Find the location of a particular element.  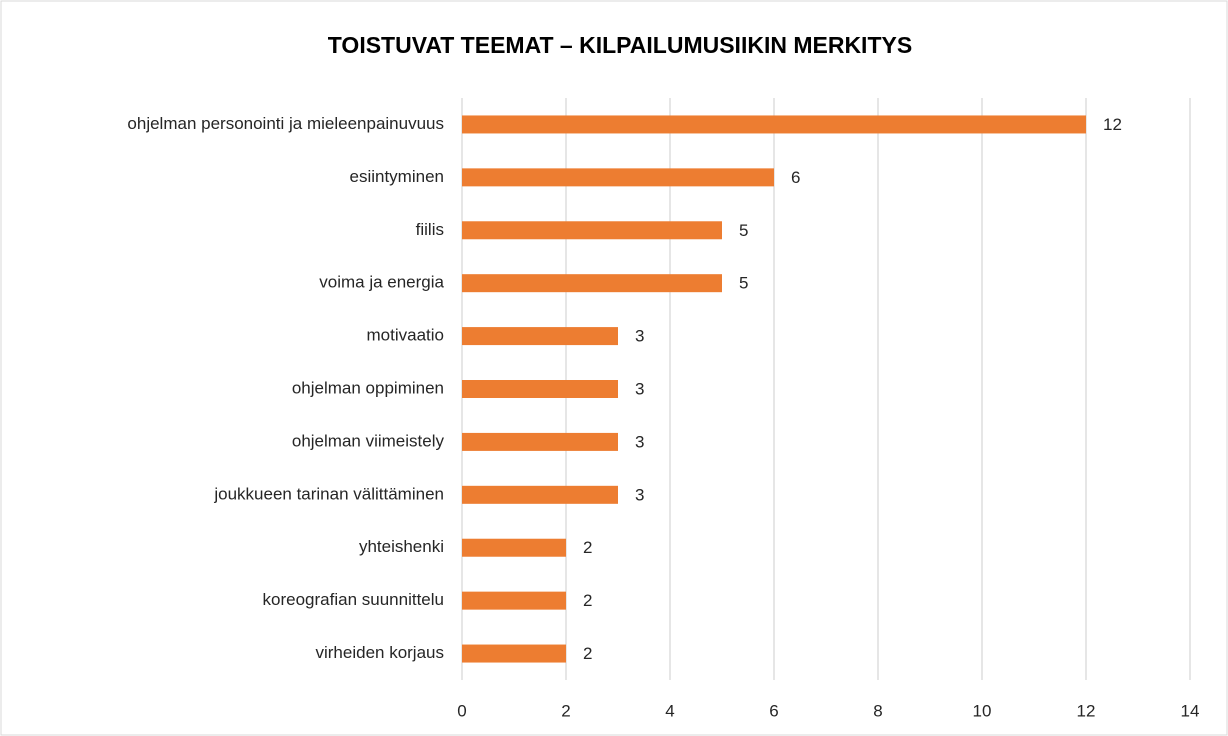

x-tick-label: 4 is located at coordinates (669, 710).